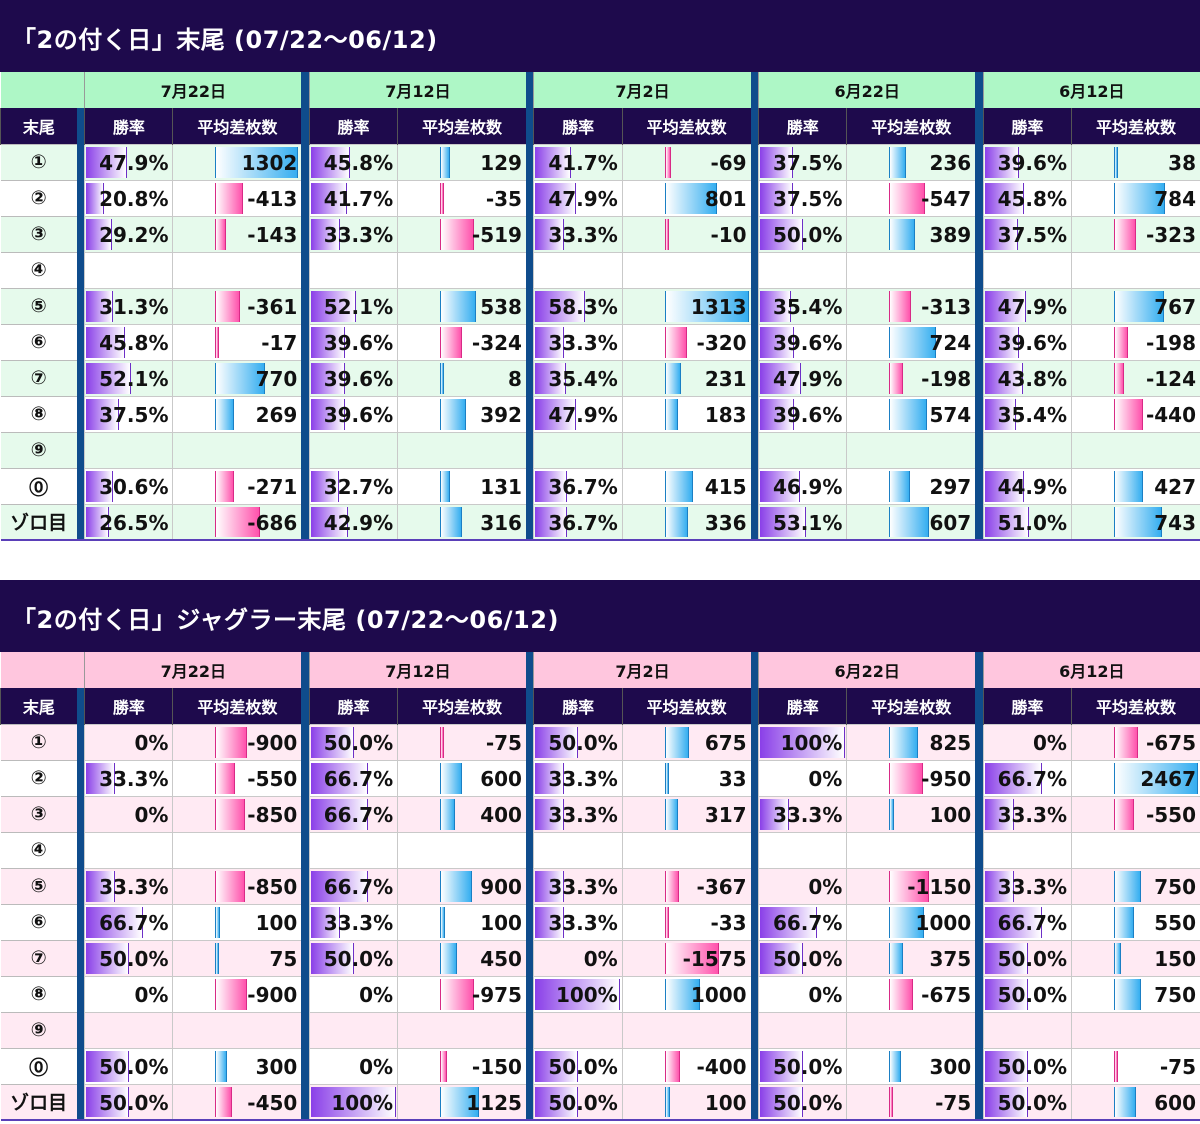  Describe the element at coordinates (600, 849) in the screenshot. I see `table-row: ④` at that location.